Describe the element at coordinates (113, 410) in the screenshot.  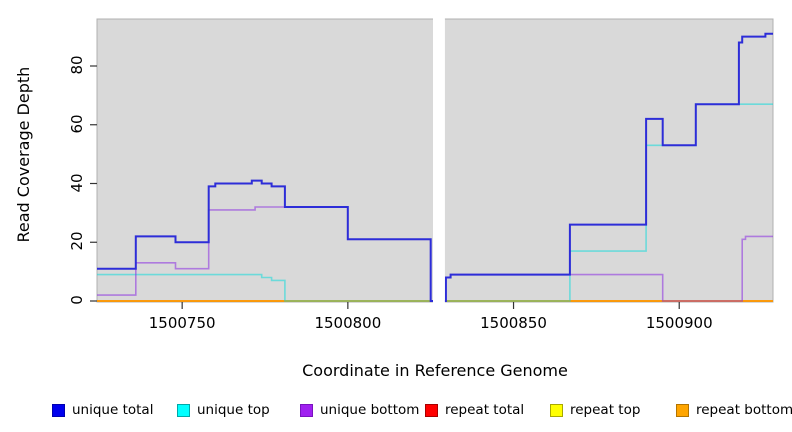
I see `legend-label: unique total` at that location.